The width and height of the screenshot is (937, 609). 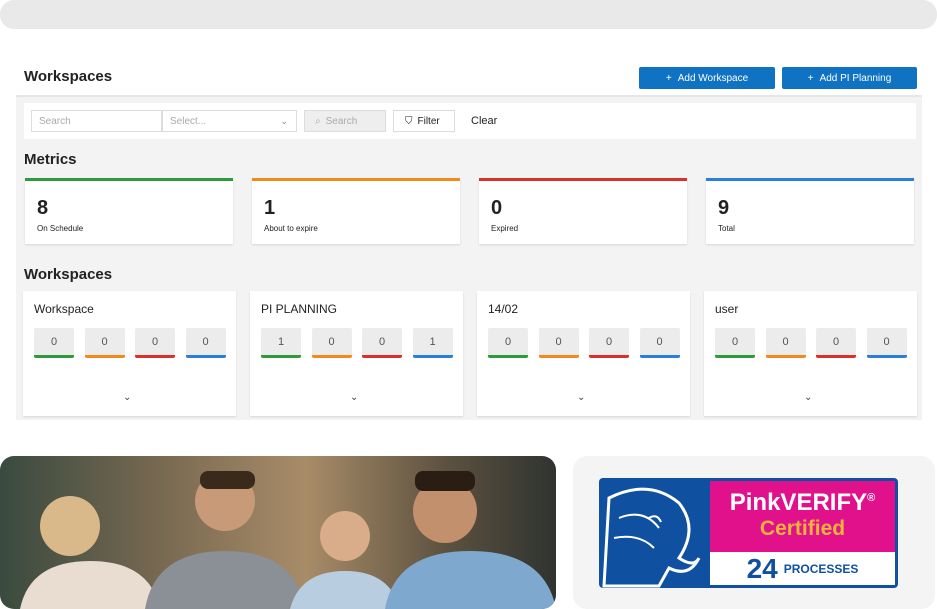 What do you see at coordinates (341, 121) in the screenshot?
I see `search-button-label: Search` at bounding box center [341, 121].